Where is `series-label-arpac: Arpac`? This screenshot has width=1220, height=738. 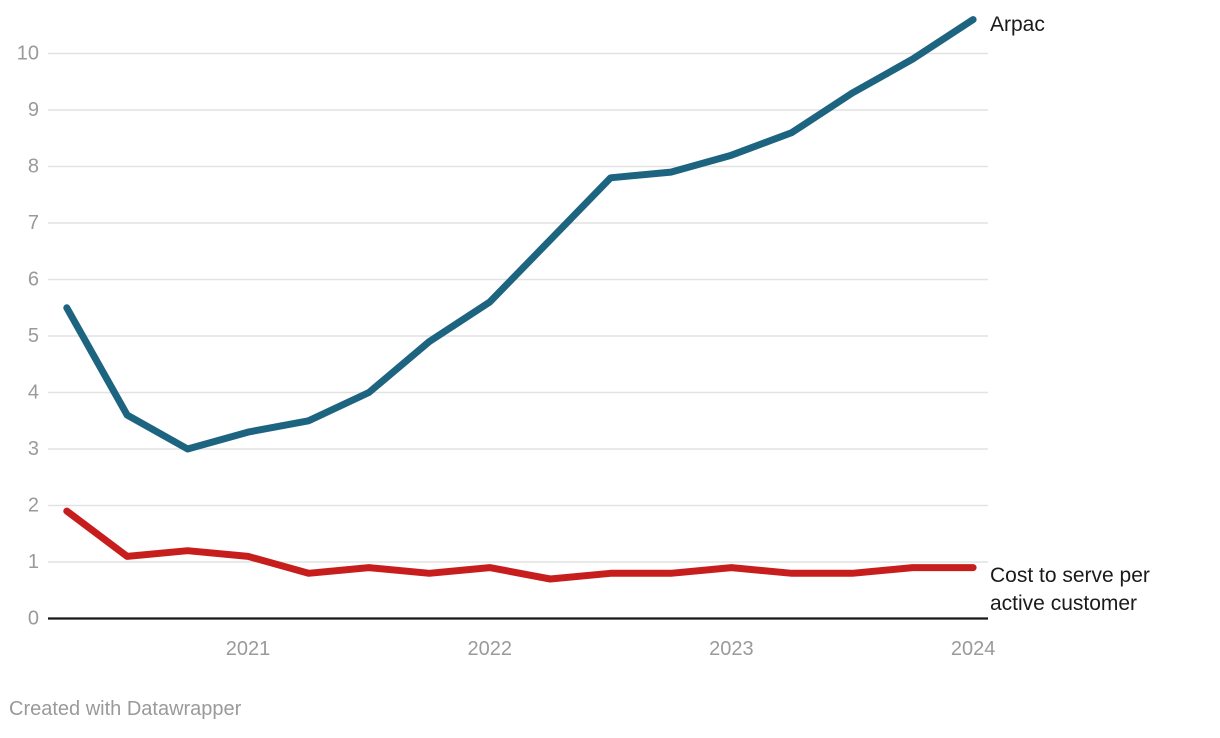 series-label-arpac: Arpac is located at coordinates (1017, 24).